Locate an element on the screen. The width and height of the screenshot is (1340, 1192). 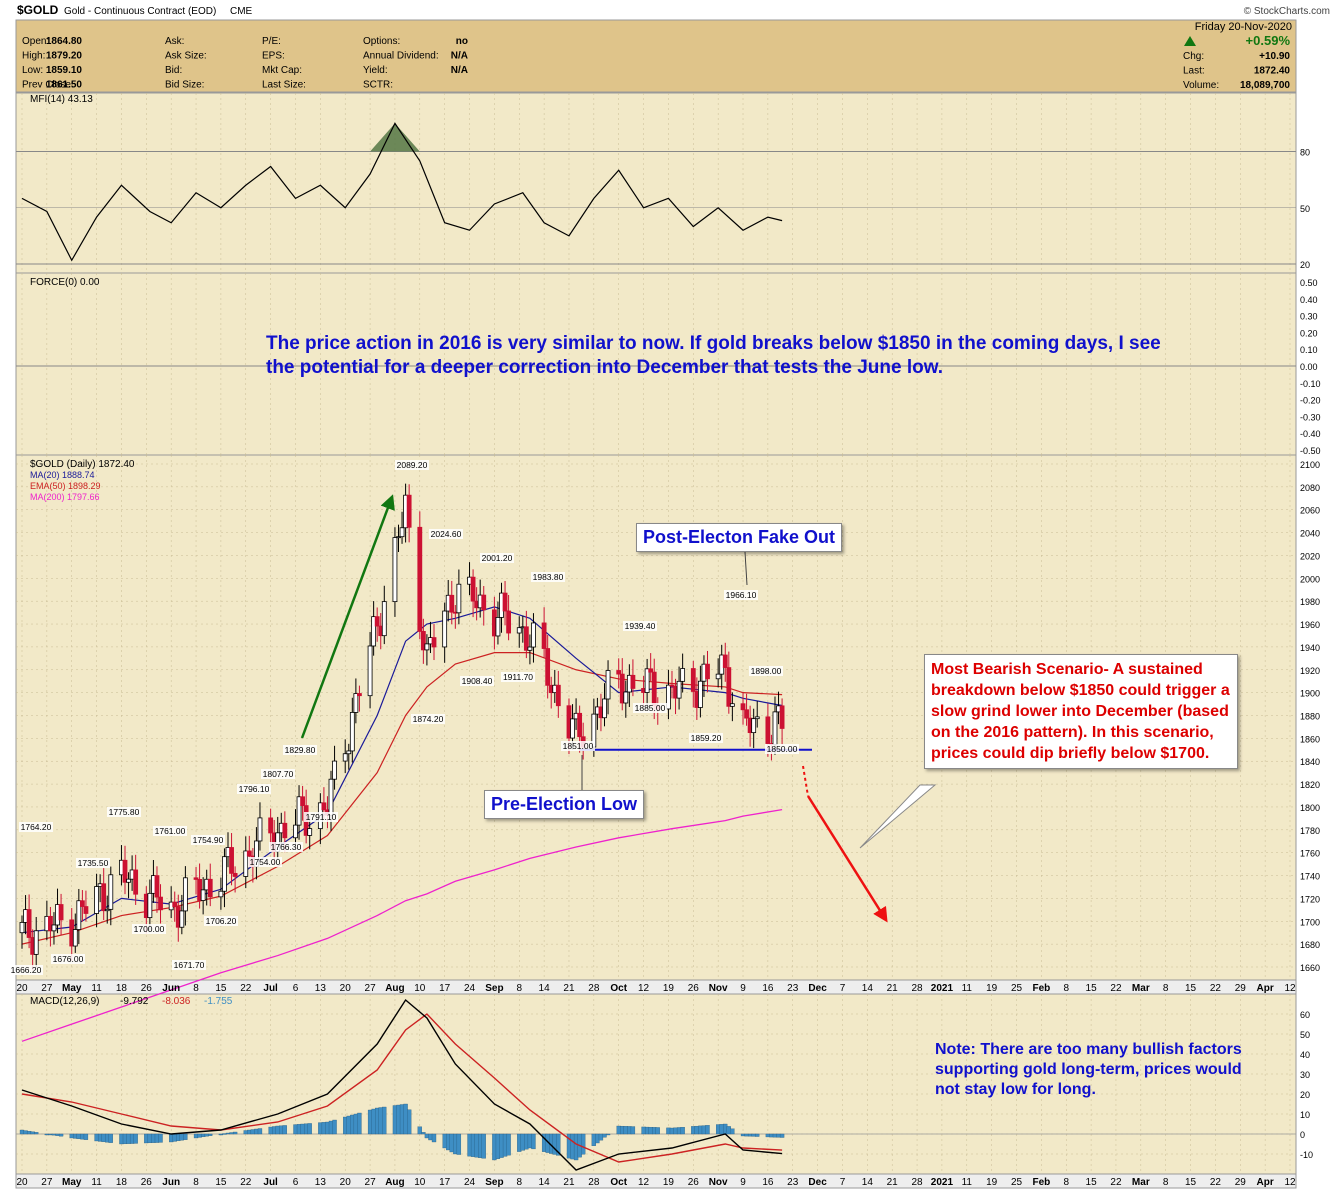
price-label: 1908.40 is located at coordinates (477, 681).